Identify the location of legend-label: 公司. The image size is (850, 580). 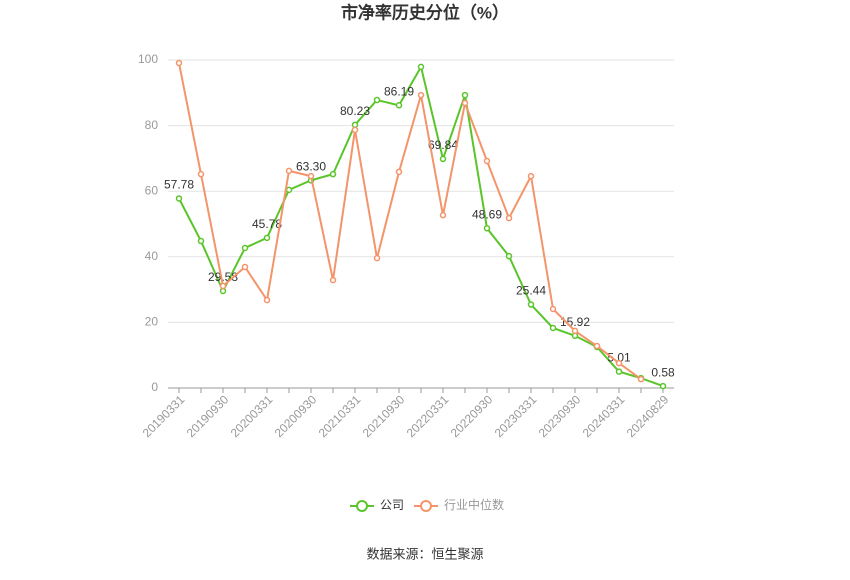
(392, 505).